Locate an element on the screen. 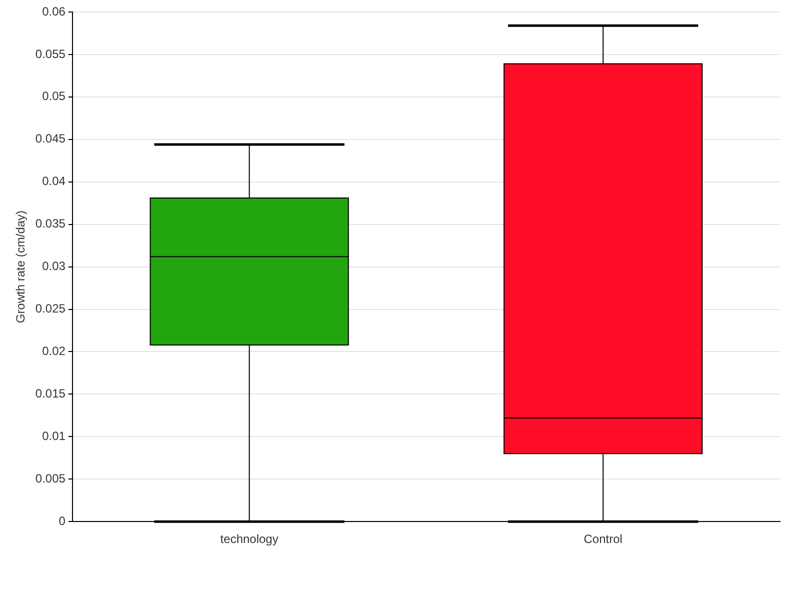  y-tick-label: 0.025 is located at coordinates (50, 309).